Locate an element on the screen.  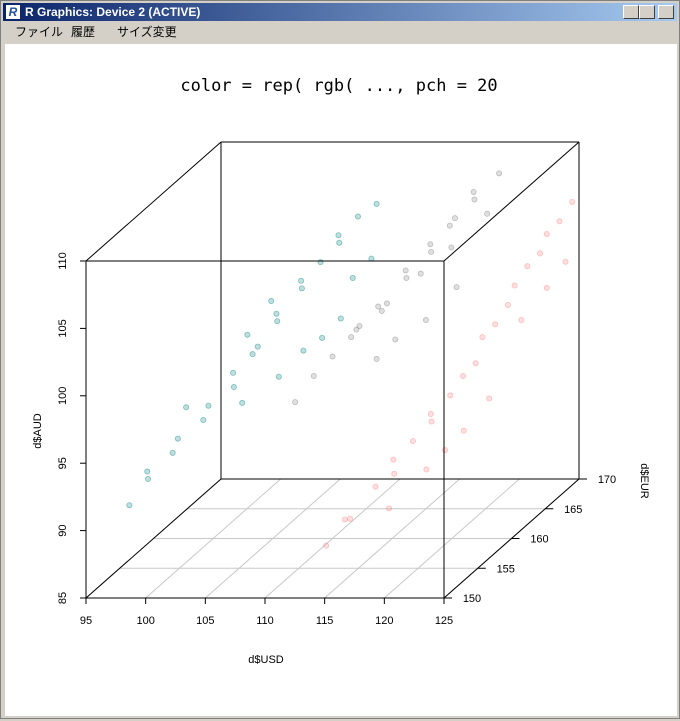
z-tick-label: 100 is located at coordinates (63, 396).